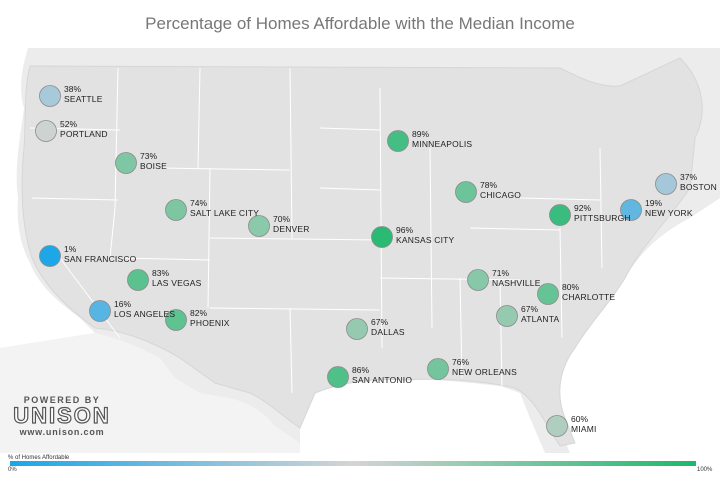  What do you see at coordinates (442, 144) in the screenshot?
I see `city-name: MINNEAPOLIS` at bounding box center [442, 144].